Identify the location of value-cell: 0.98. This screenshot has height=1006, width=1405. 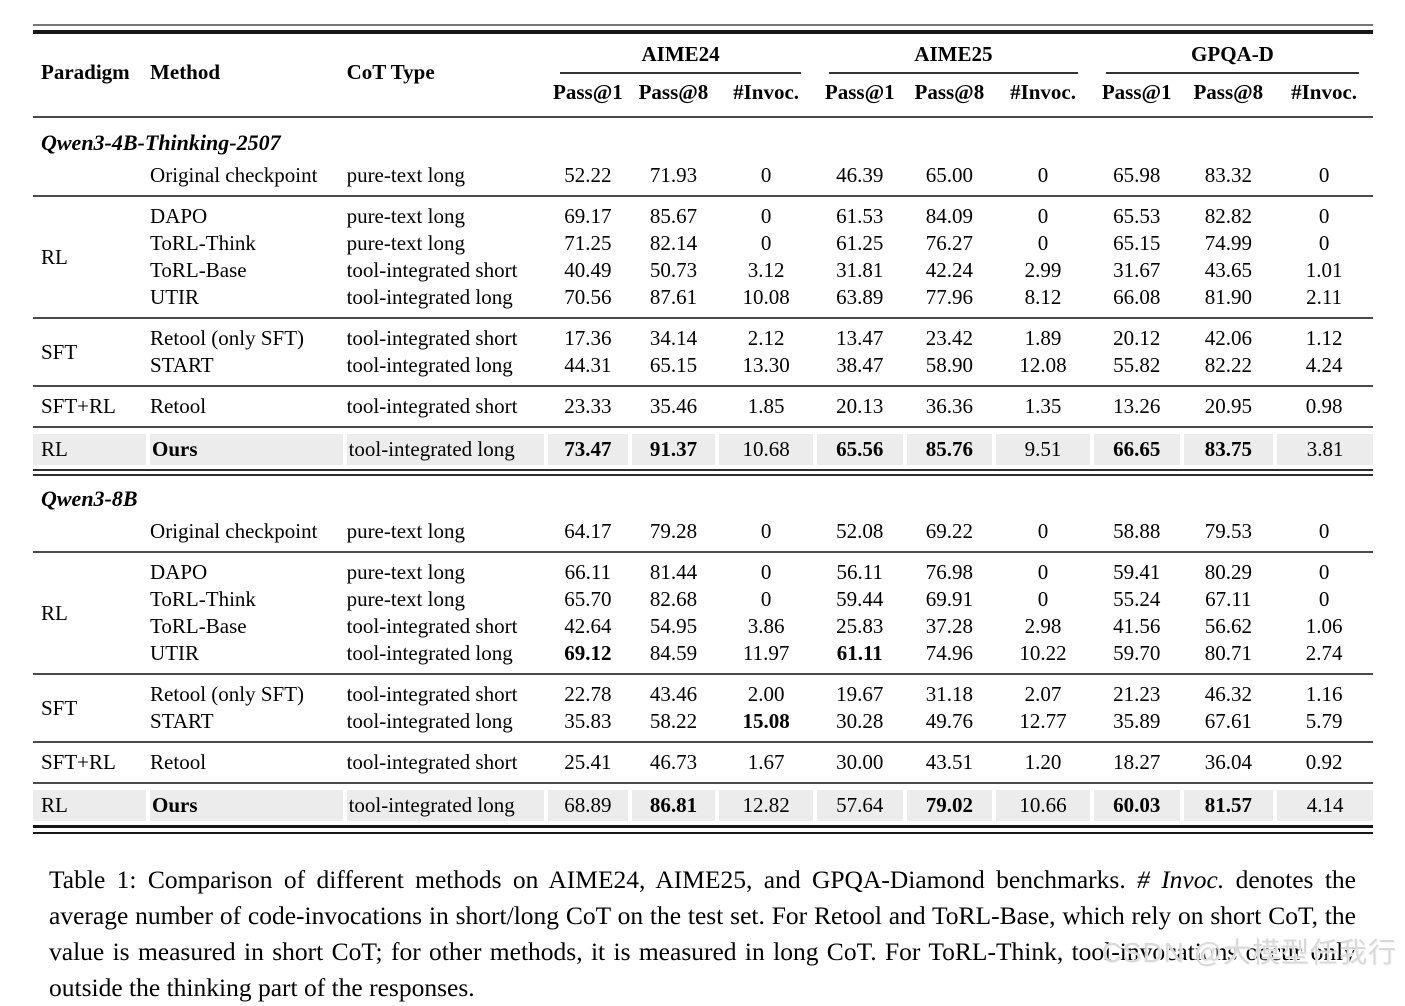
(1324, 406).